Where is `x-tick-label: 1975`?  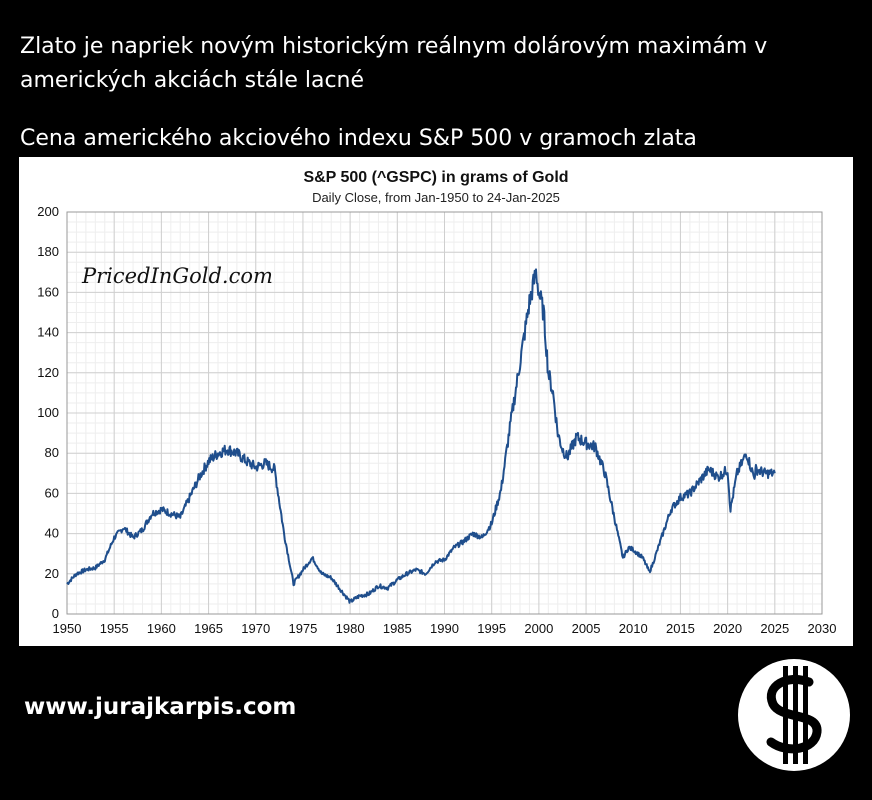
x-tick-label: 1975 is located at coordinates (302, 628).